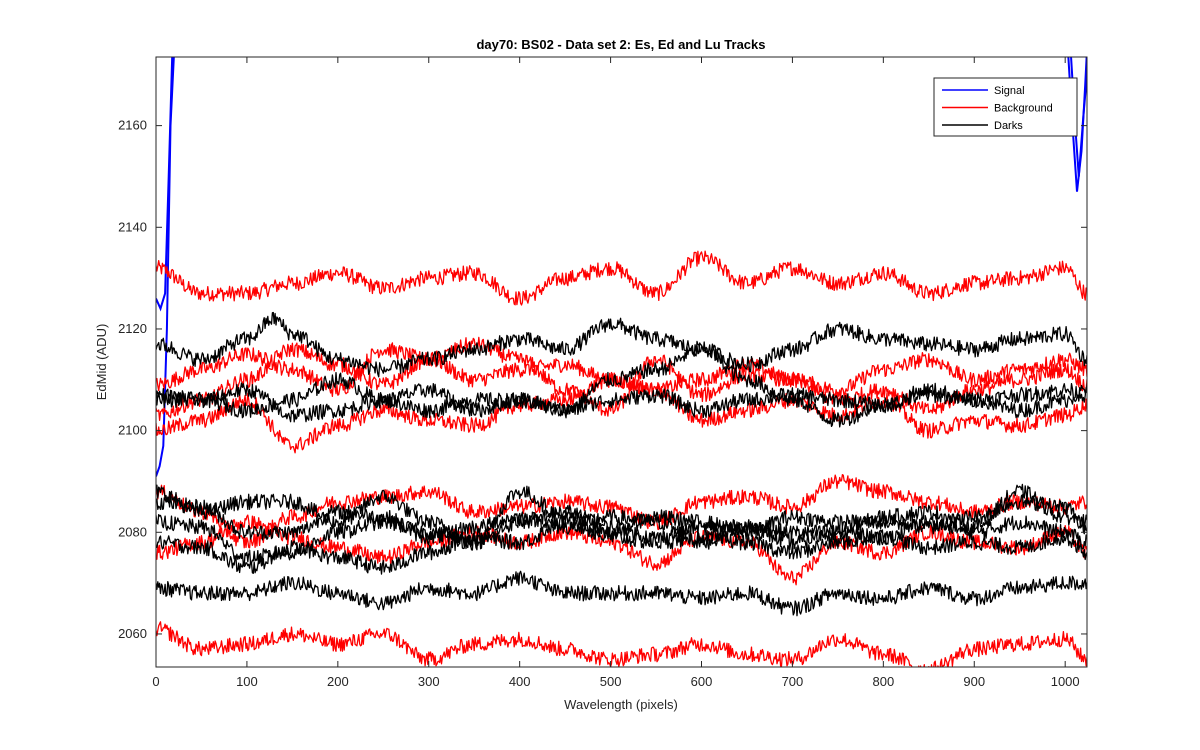 The height and width of the screenshot is (750, 1200). Describe the element at coordinates (132, 633) in the screenshot. I see `y-tick-label: 2060` at that location.